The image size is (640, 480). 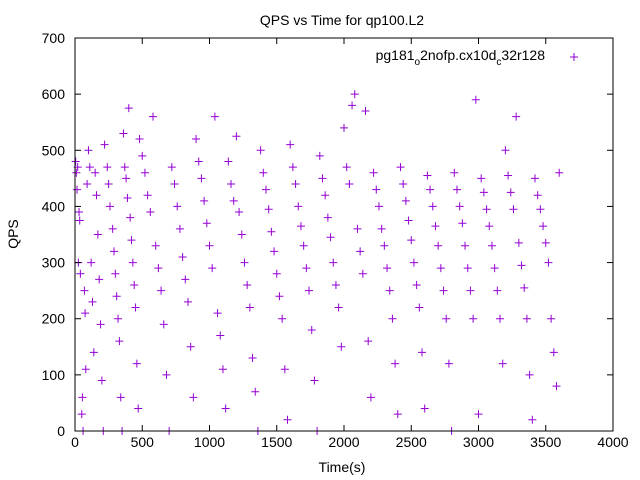 What do you see at coordinates (276, 442) in the screenshot?
I see `x-tick-label: 1500` at bounding box center [276, 442].